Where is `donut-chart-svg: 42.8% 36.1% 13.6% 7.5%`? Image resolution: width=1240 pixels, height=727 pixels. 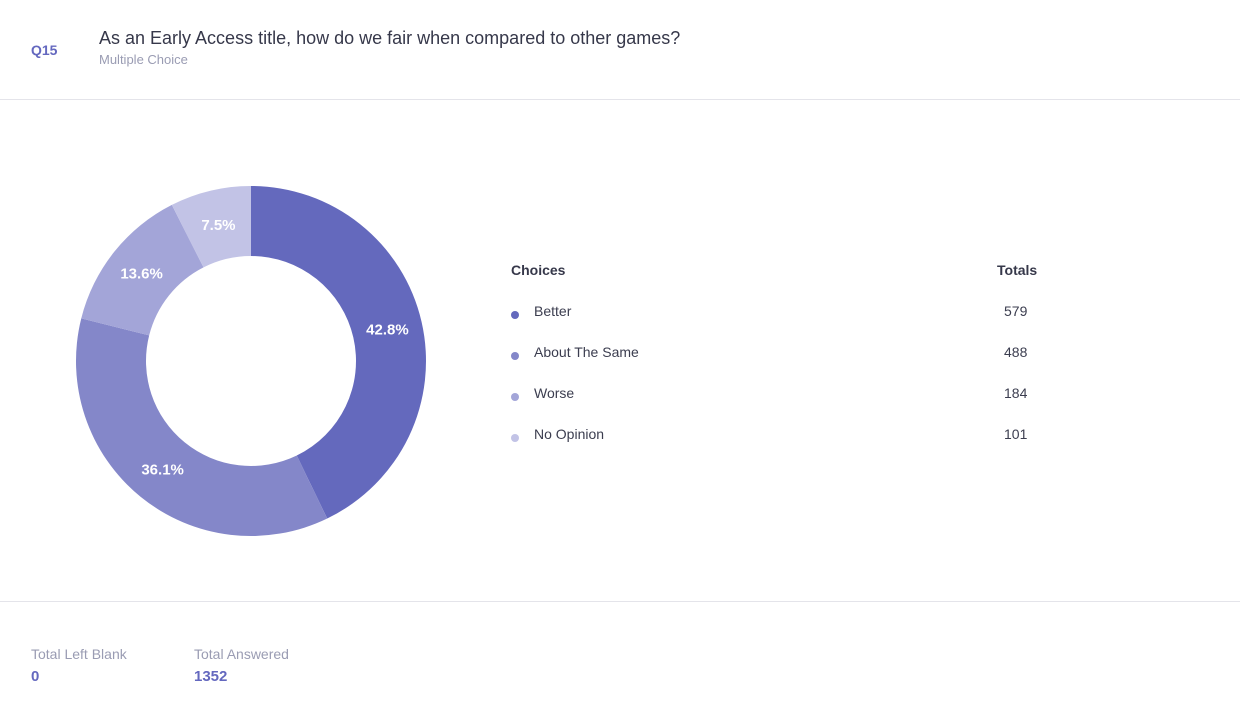
donut-chart-svg: 42.8% 36.1% 13.6% 7.5% is located at coordinates (251, 361).